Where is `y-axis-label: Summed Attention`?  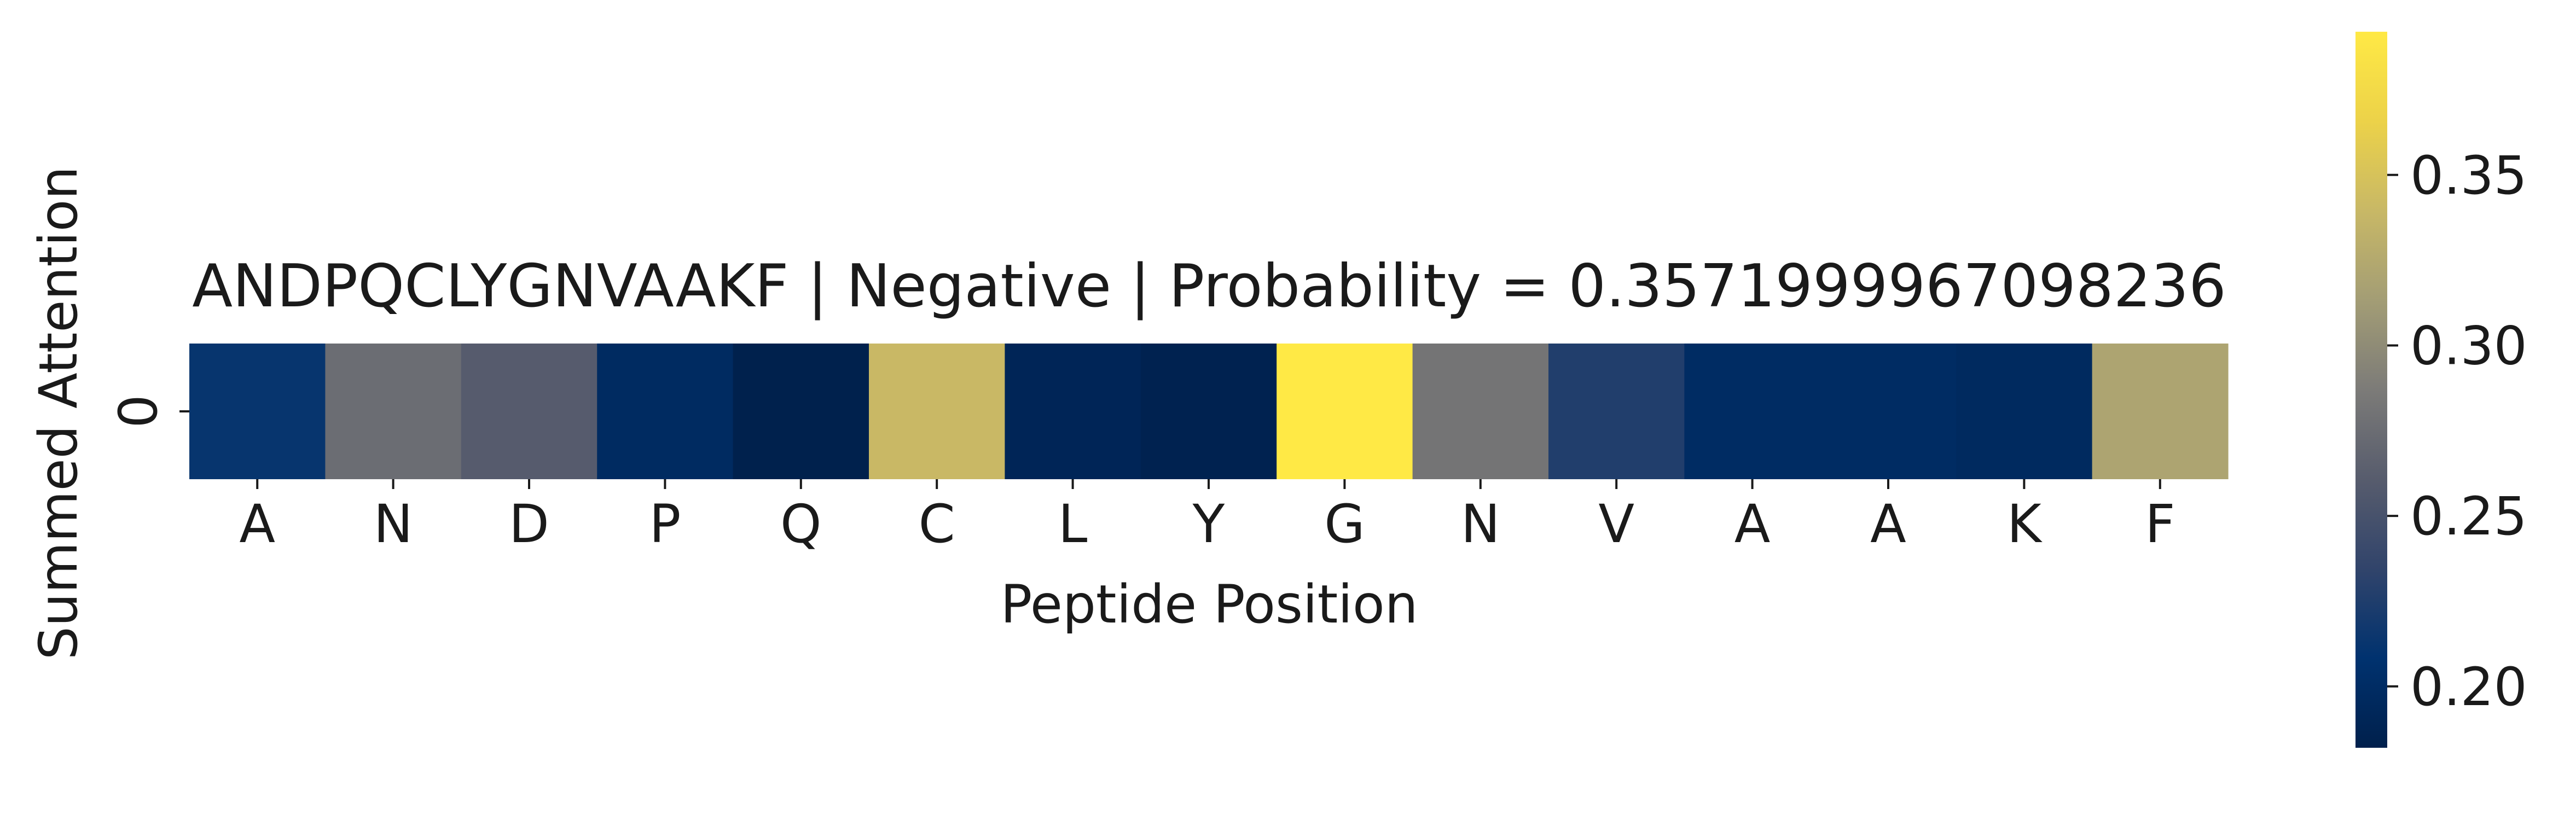
y-axis-label: Summed Attention is located at coordinates (59, 413).